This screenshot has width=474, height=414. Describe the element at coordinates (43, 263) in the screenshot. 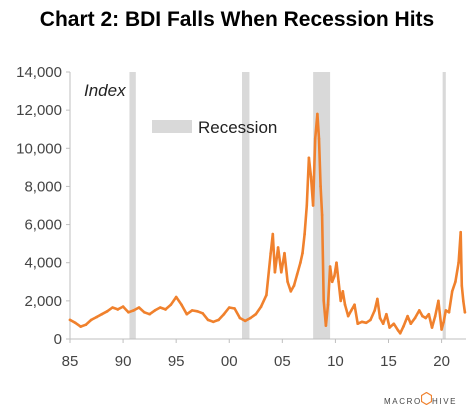

I see `y-tick-label: 4,000` at that location.